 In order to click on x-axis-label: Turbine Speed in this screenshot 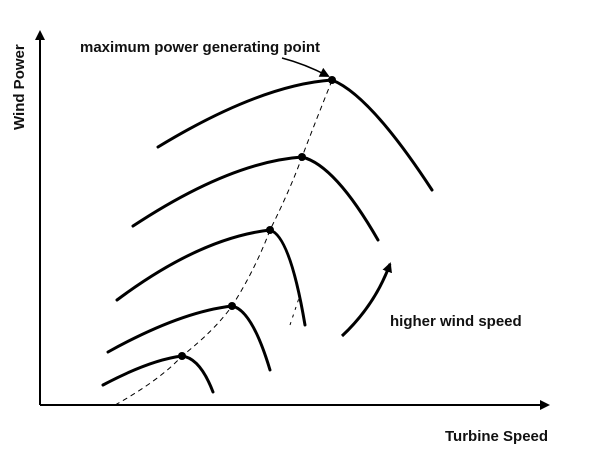, I will do `click(496, 436)`.